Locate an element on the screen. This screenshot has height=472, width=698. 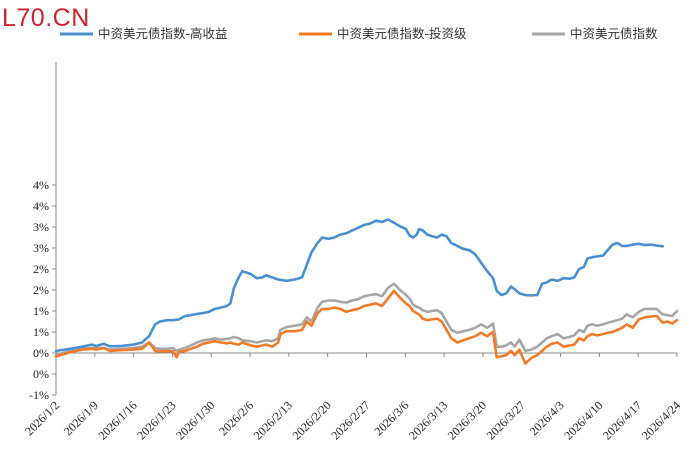
x-tick-label: 2026/3/13 is located at coordinates (428, 420).